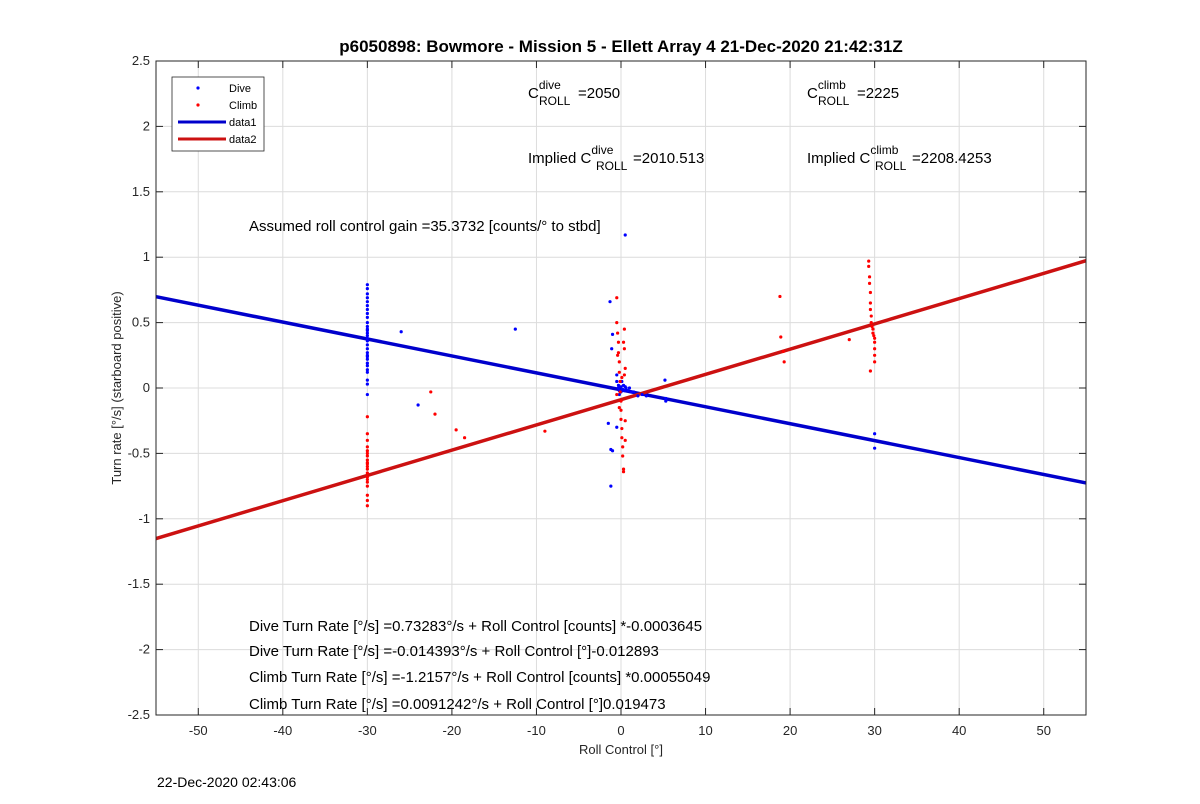 The width and height of the screenshot is (1200, 804). Describe the element at coordinates (536, 730) in the screenshot. I see `x-tick-label: -10` at that location.